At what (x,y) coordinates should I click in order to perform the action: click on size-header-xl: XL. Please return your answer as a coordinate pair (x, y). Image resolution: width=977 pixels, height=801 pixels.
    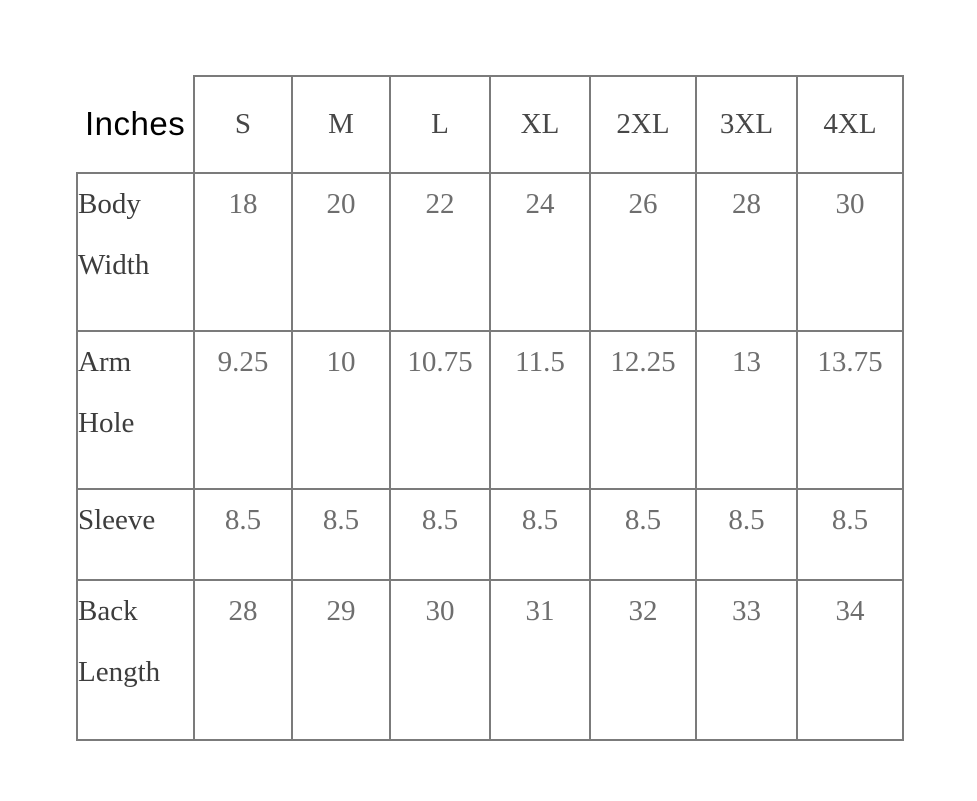
    Looking at the image, I should click on (540, 124).